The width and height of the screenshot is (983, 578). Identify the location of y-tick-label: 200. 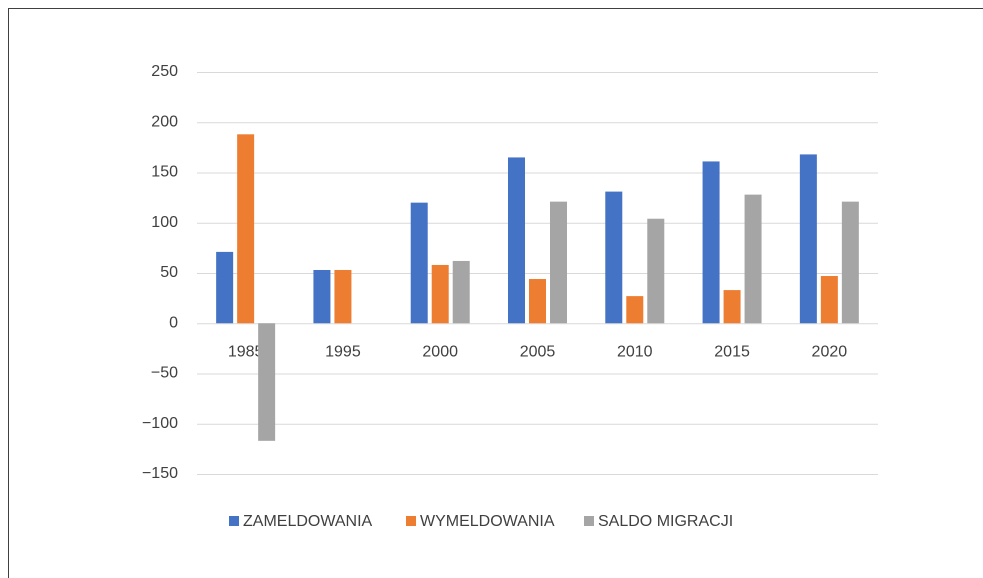
(164, 121).